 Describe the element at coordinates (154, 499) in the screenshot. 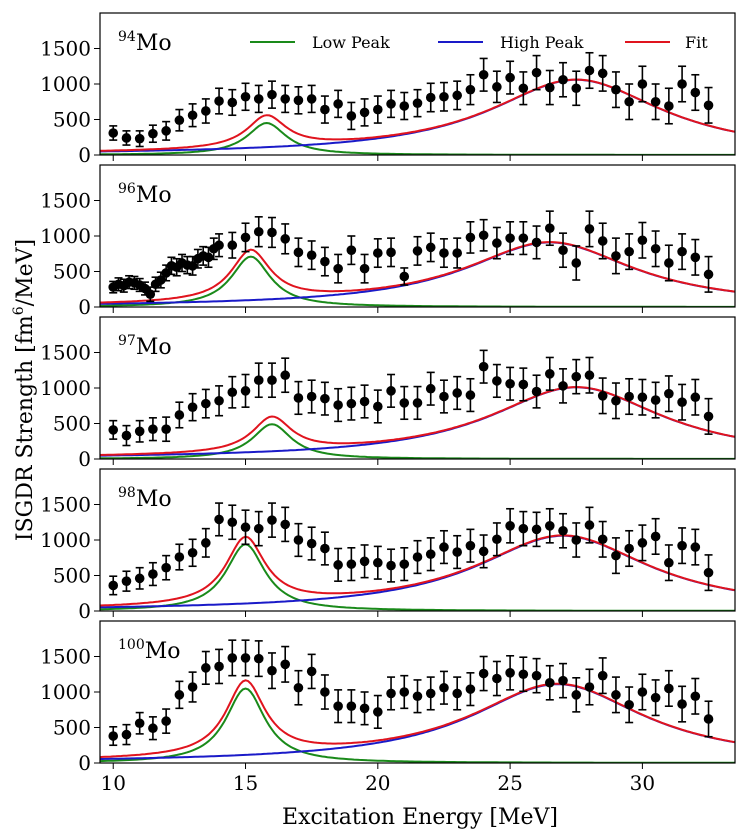

I see `nucleus-element: Mo` at that location.